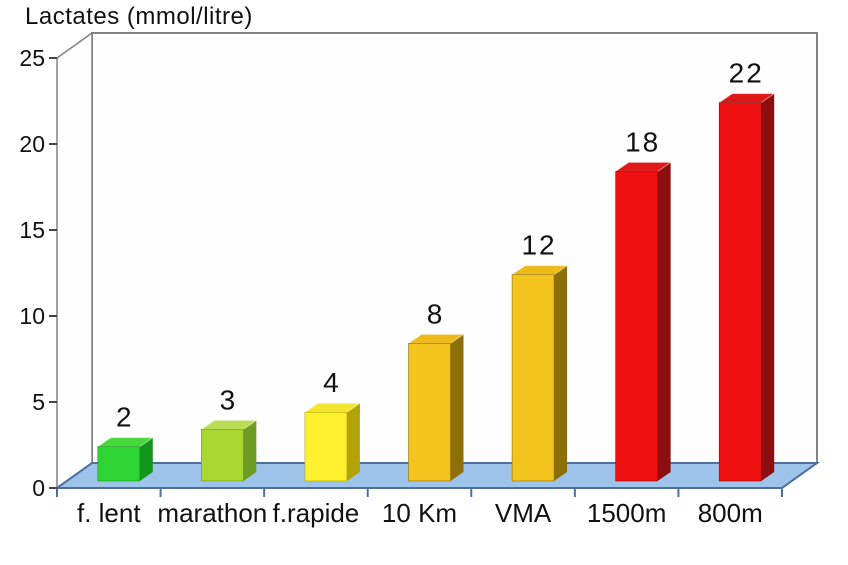 The height and width of the screenshot is (565, 848). I want to click on category-label: f.rapide, so click(316, 513).